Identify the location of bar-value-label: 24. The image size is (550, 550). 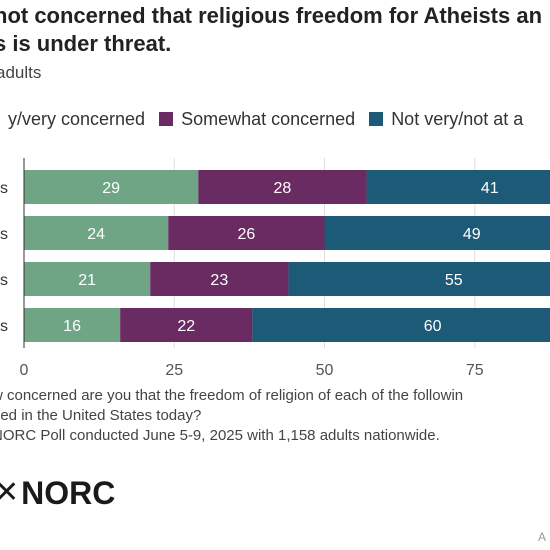
(96, 234).